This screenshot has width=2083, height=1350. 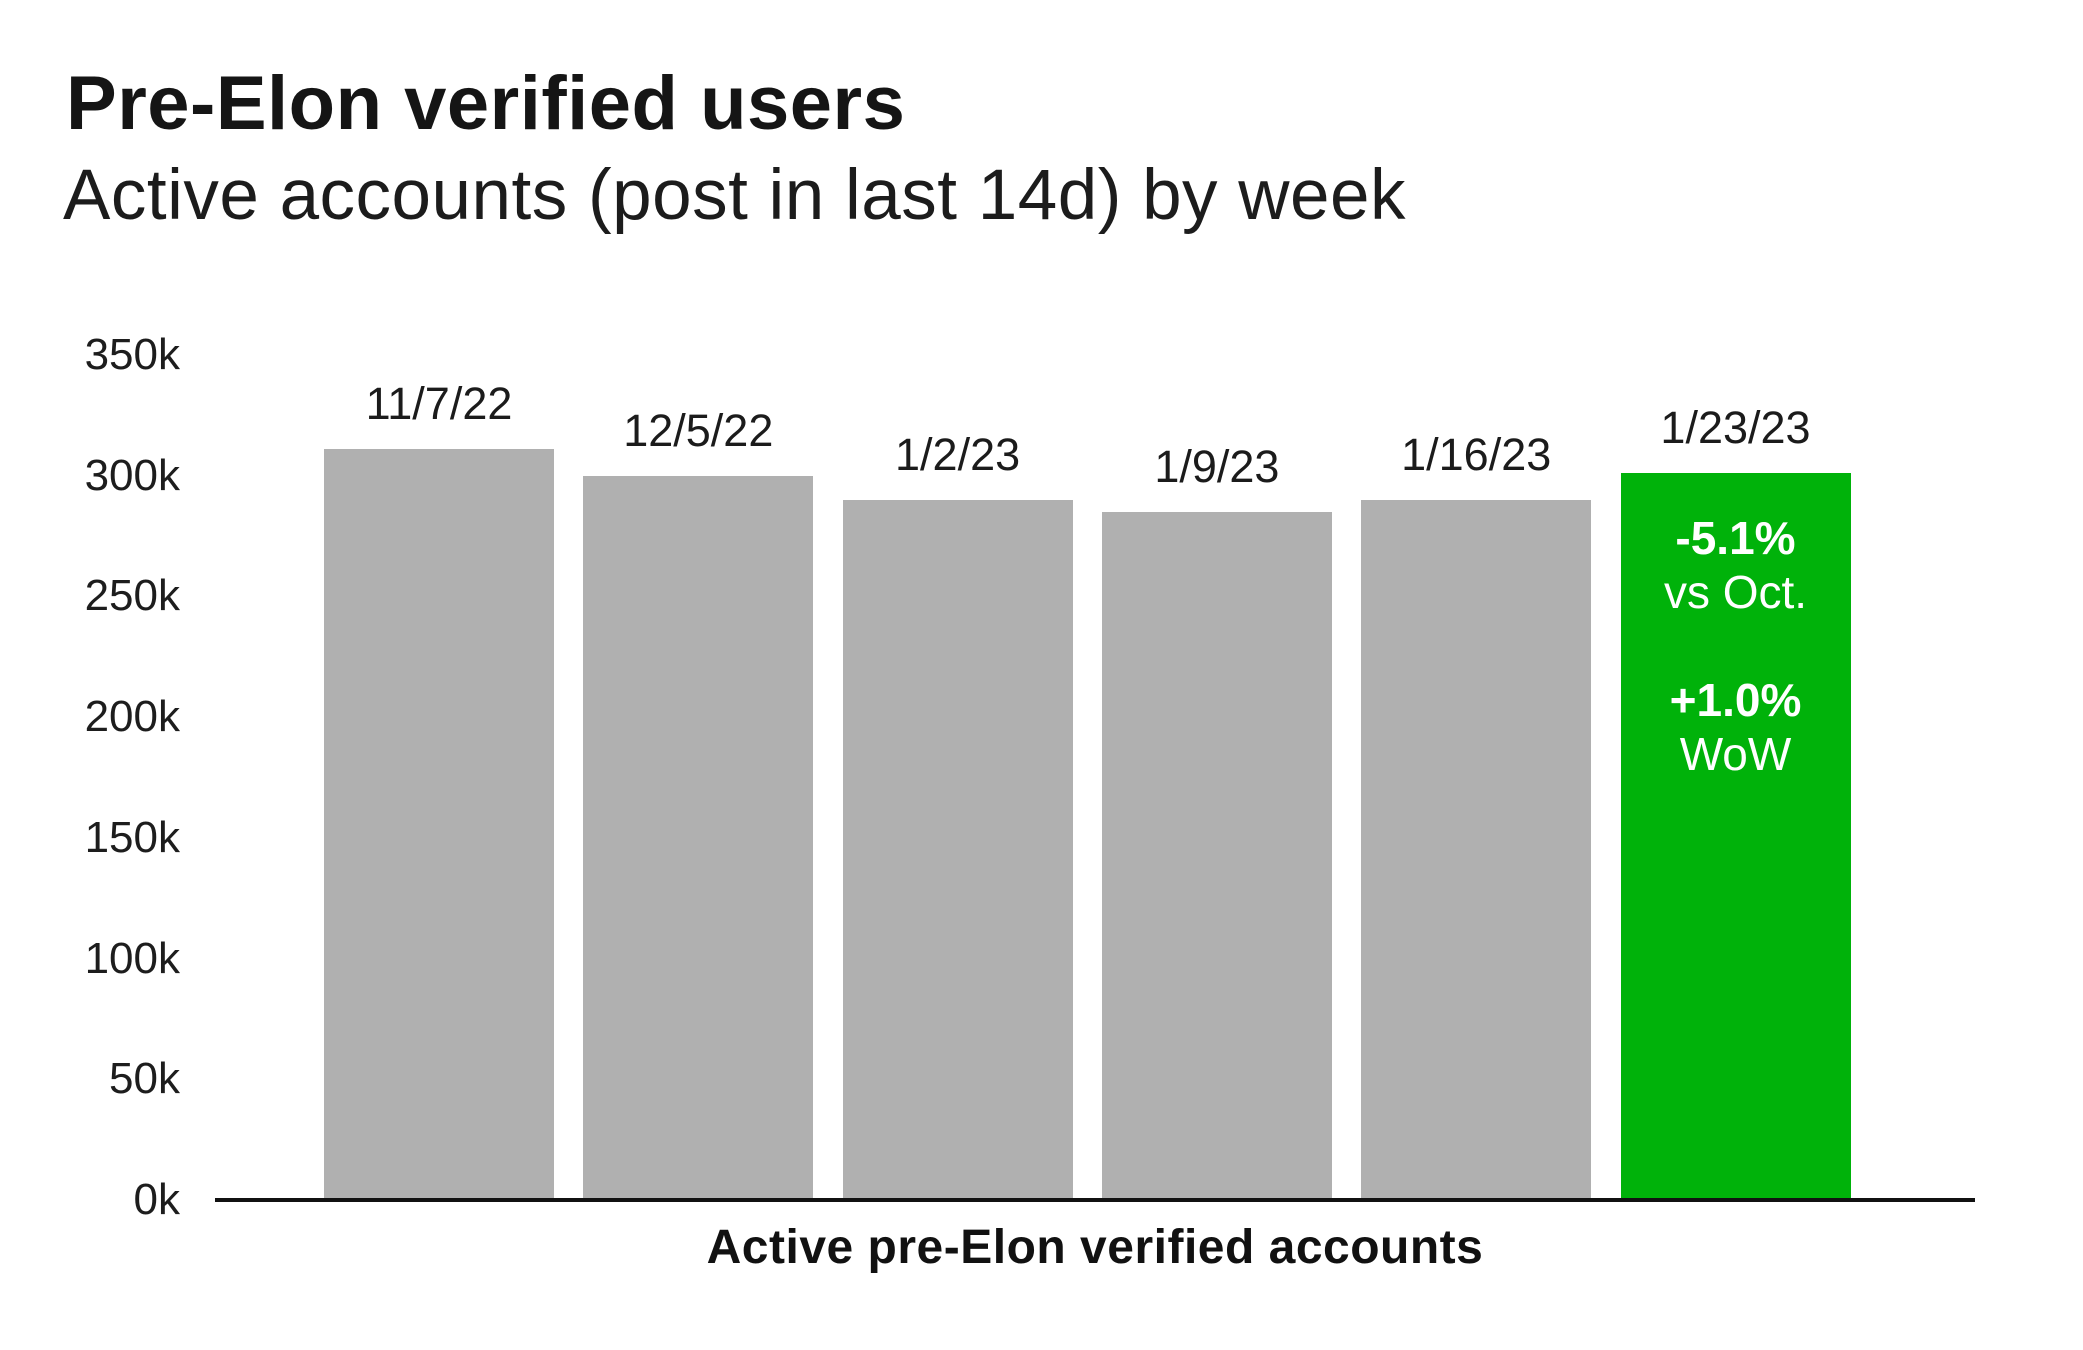 I want to click on y-tick-label: 150k, so click(x=132, y=837).